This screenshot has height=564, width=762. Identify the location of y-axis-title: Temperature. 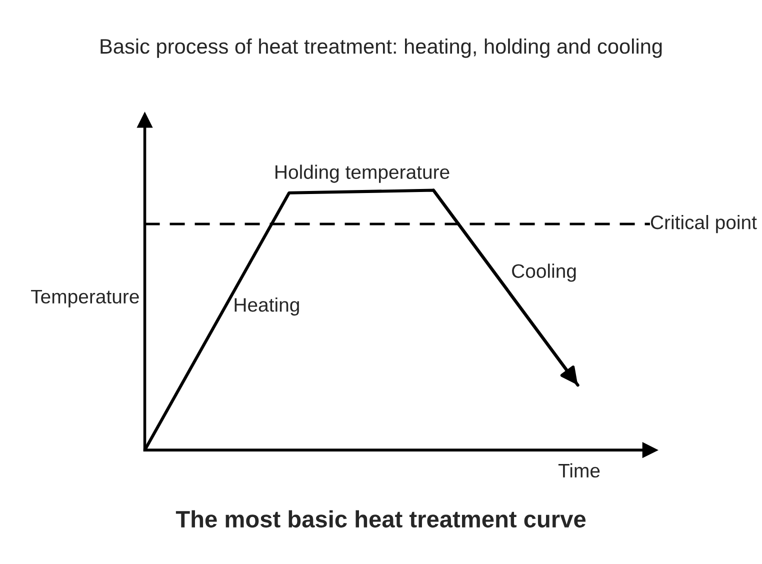
(85, 299).